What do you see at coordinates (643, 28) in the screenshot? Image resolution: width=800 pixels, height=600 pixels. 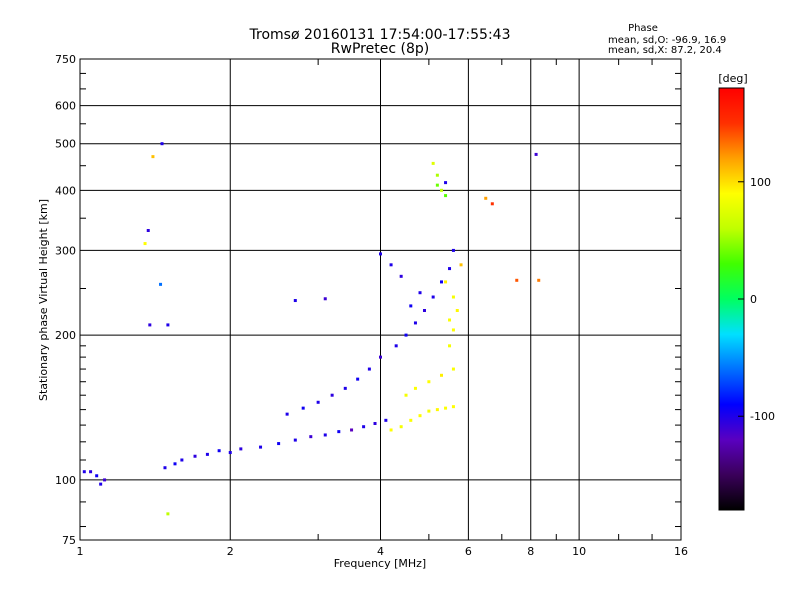 I see `phase-heading: Phase` at bounding box center [643, 28].